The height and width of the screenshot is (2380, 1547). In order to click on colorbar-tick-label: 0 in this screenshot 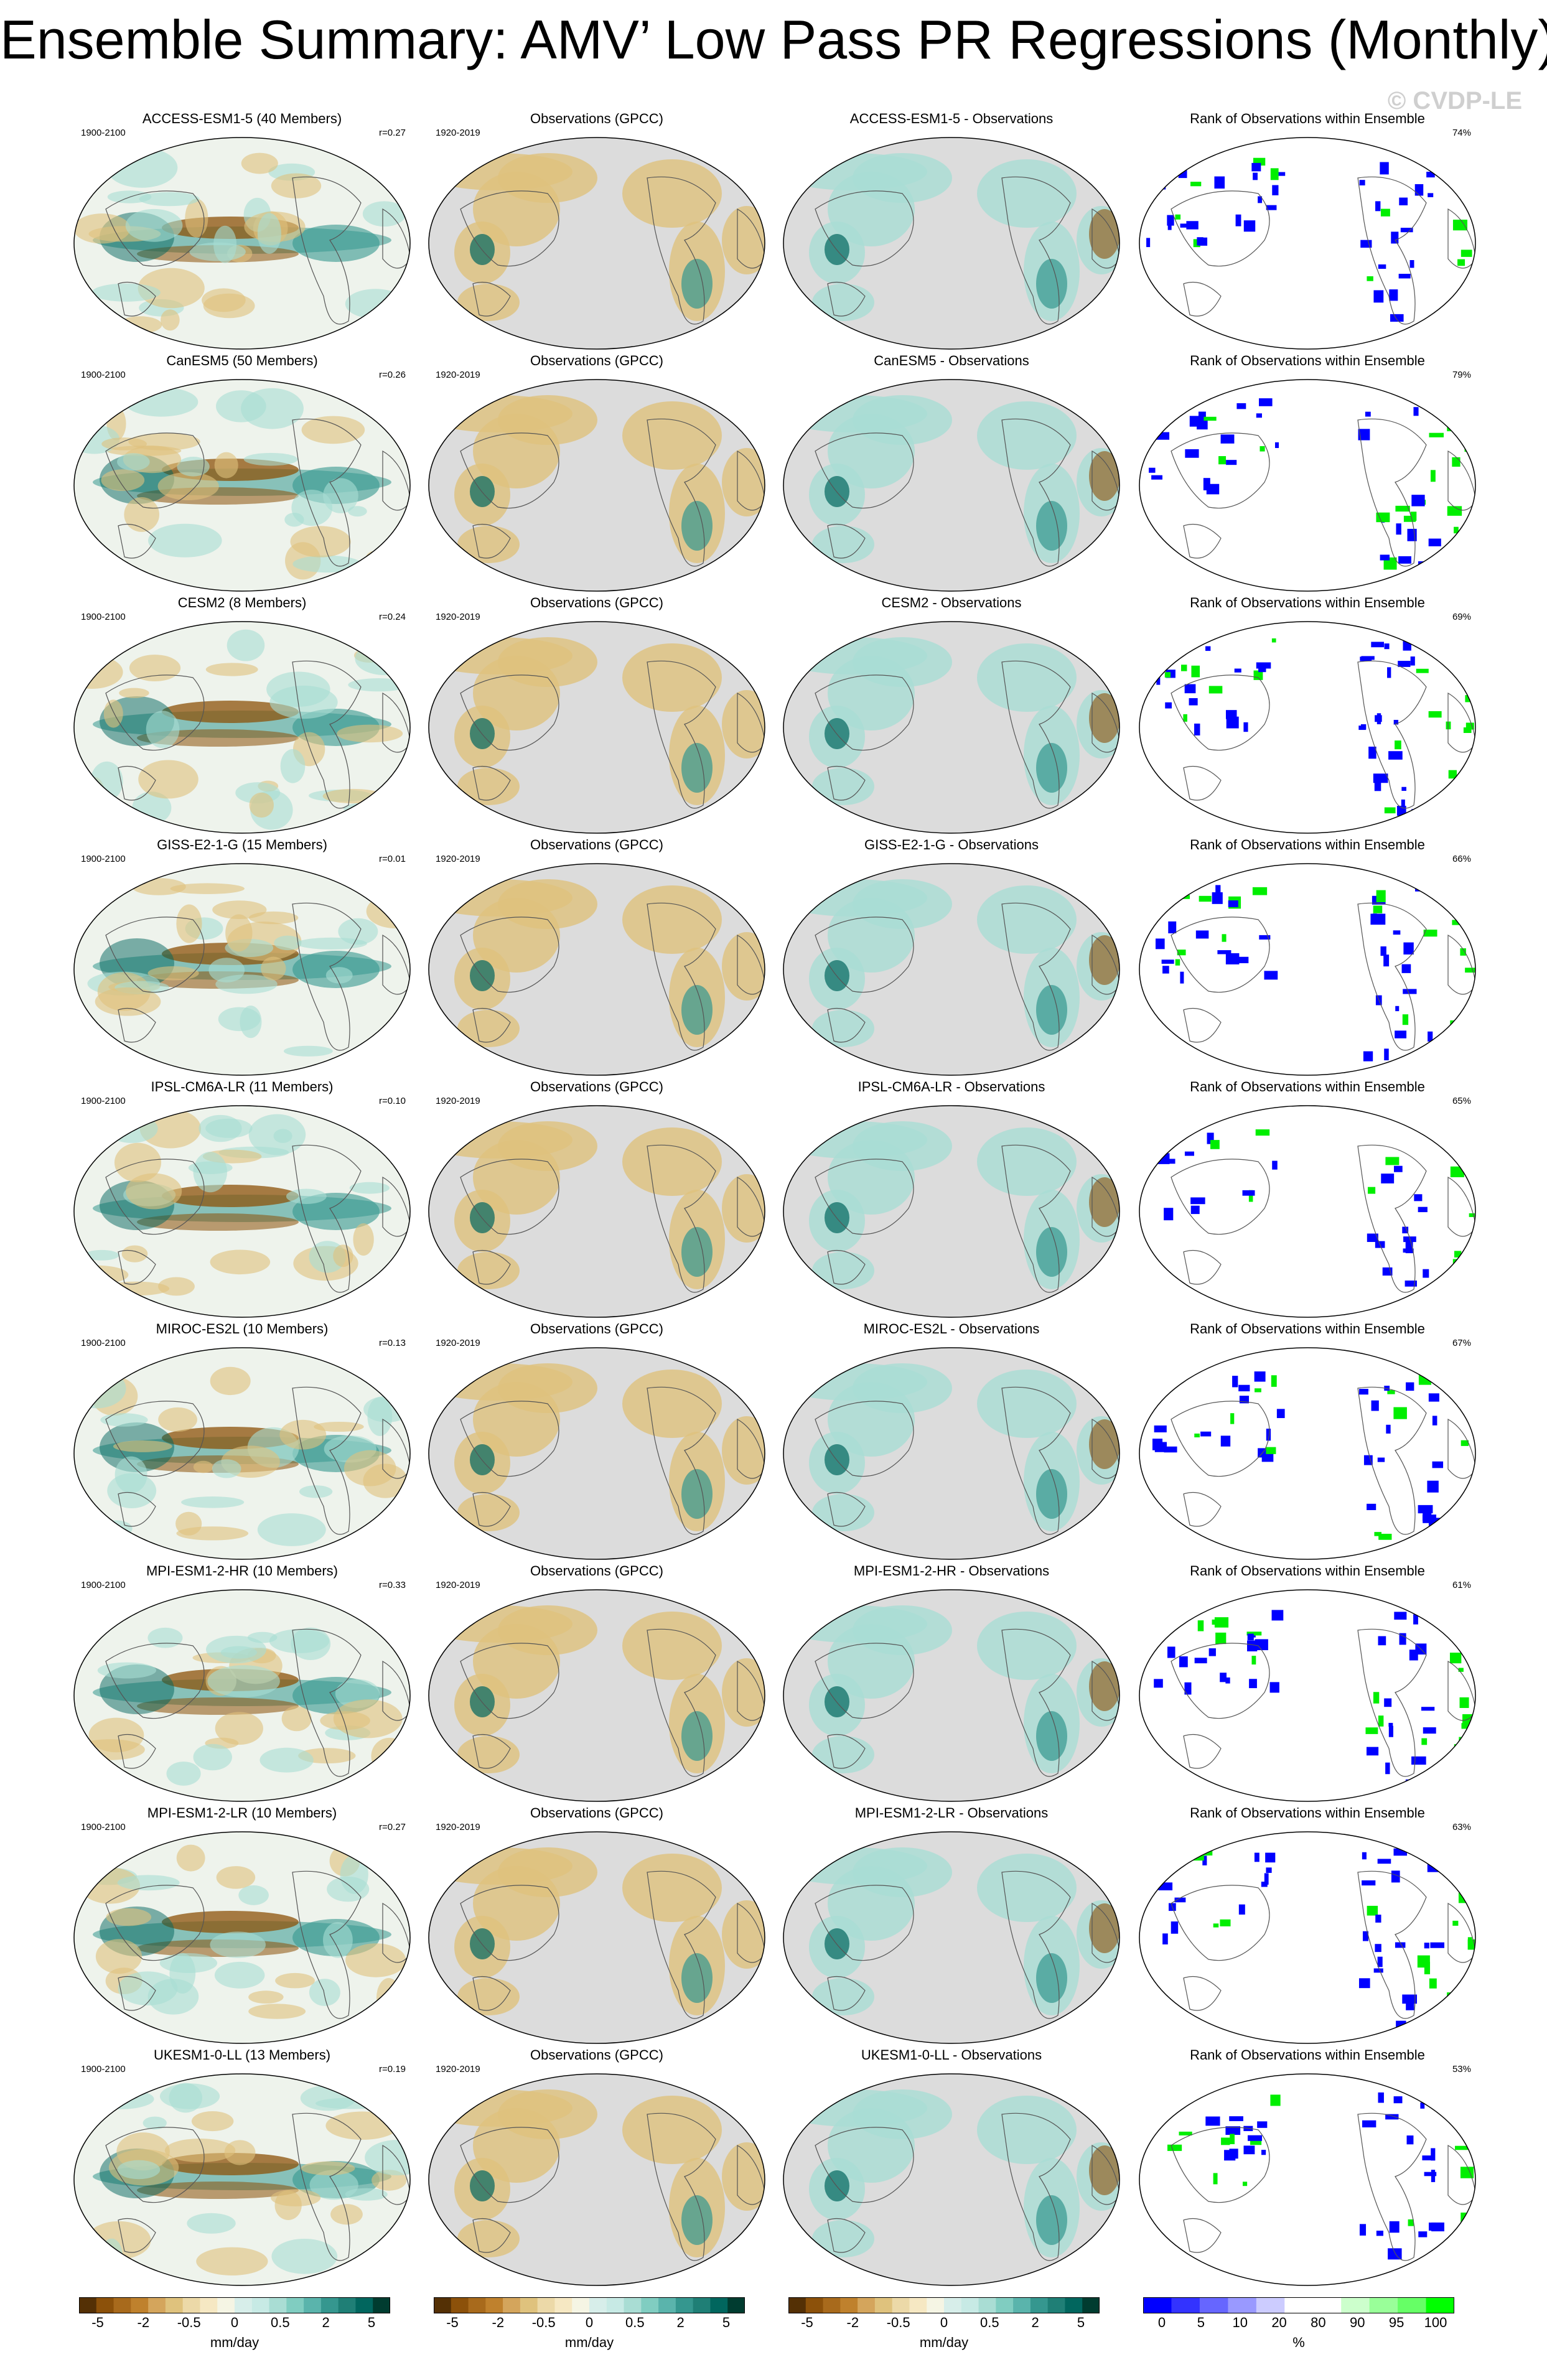, I will do `click(589, 2322)`.